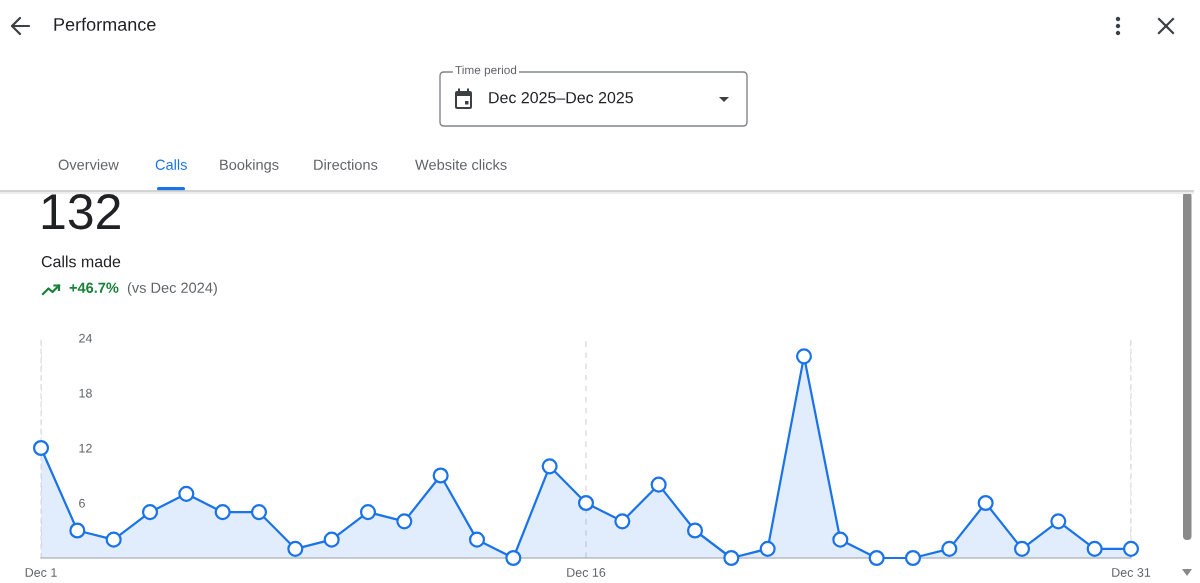 The width and height of the screenshot is (1200, 583). I want to click on text: 132, so click(81, 212).